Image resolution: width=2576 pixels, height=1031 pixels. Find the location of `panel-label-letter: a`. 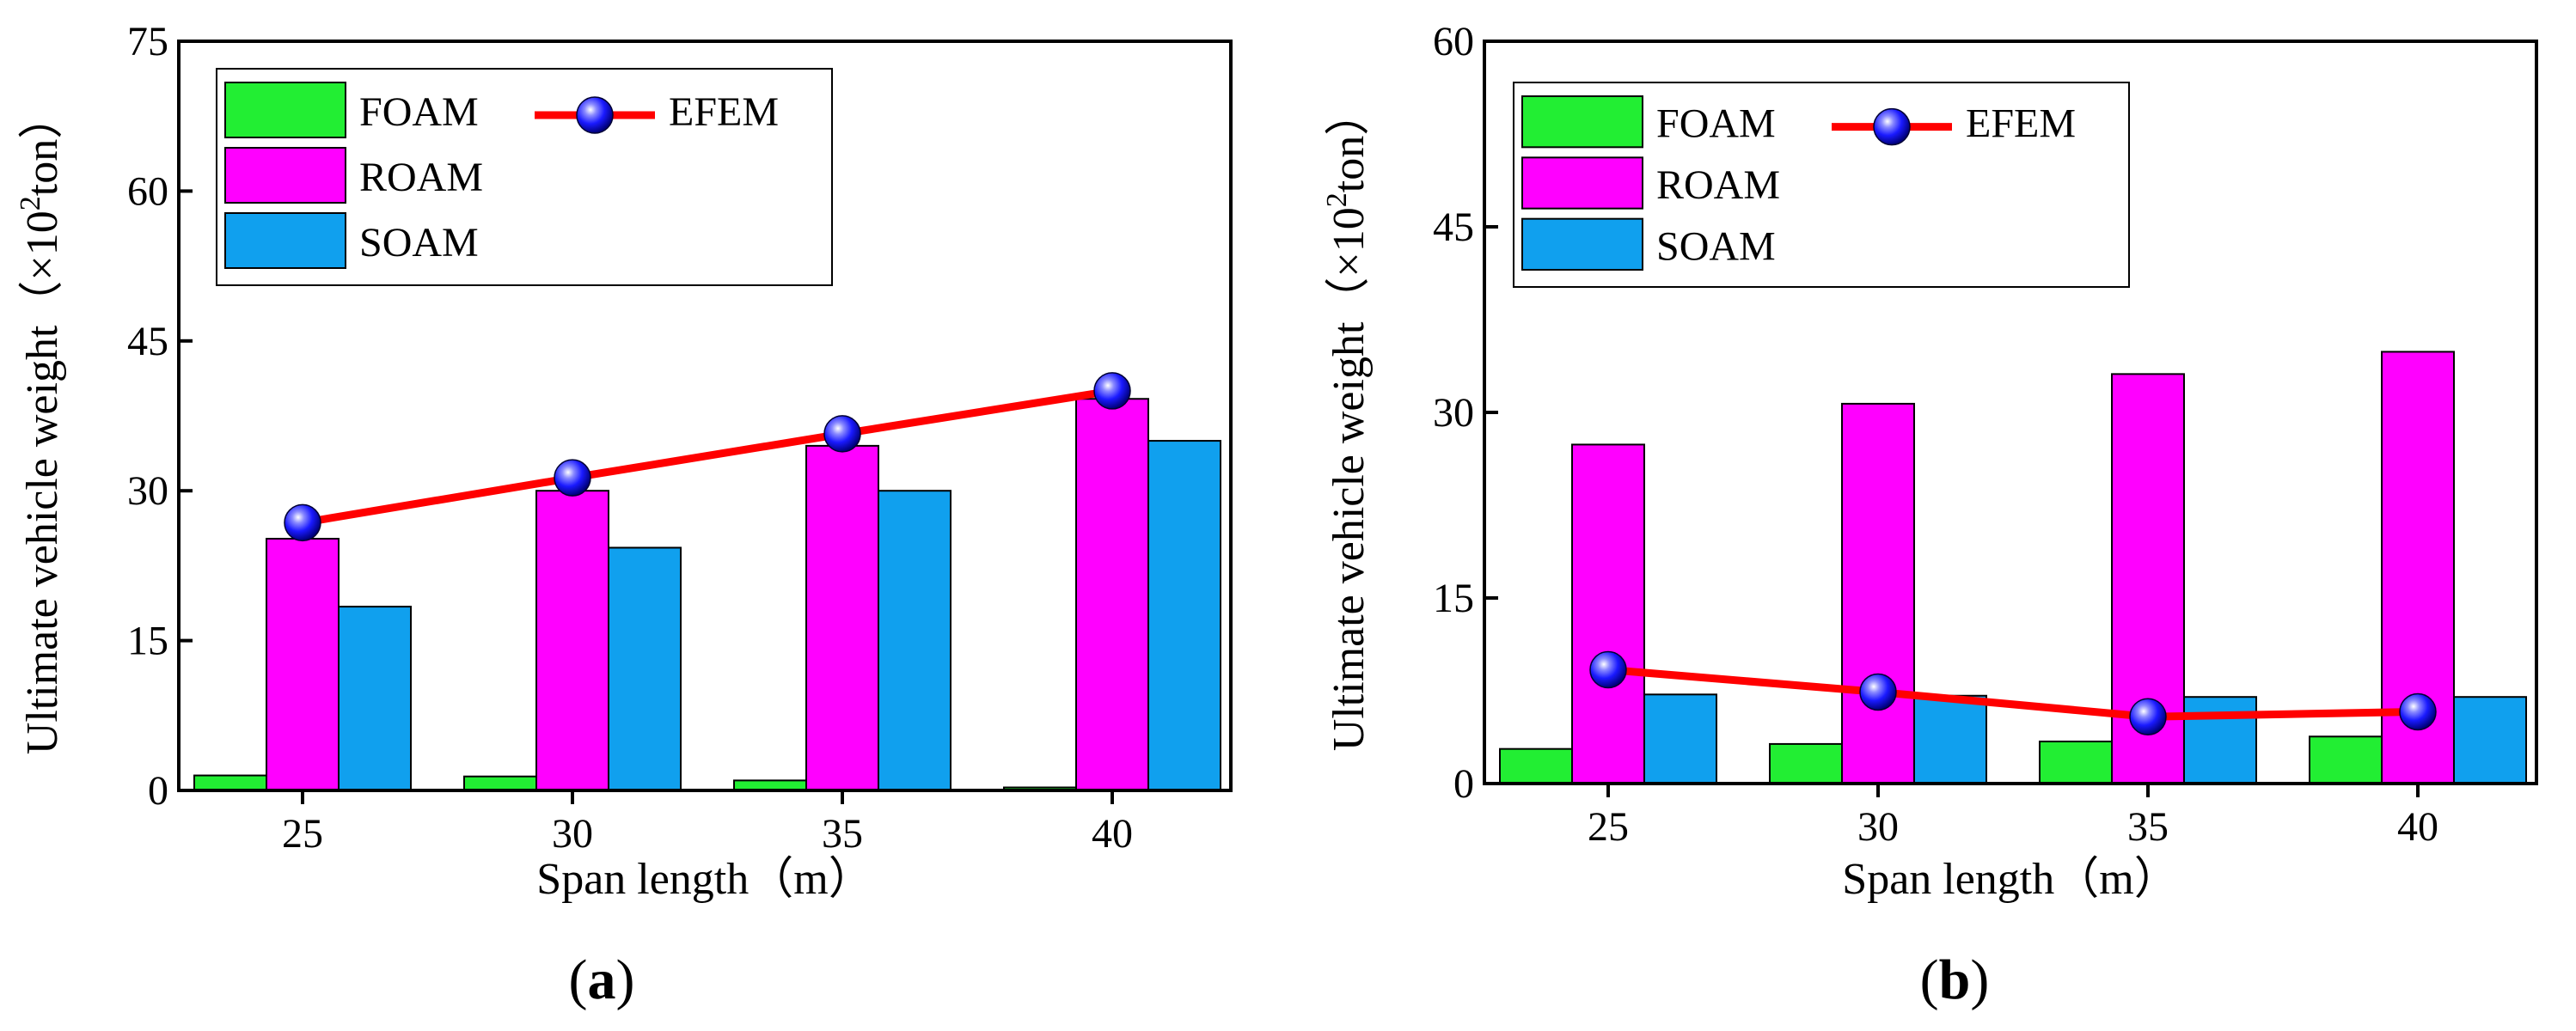

panel-label-letter: a is located at coordinates (602, 980).